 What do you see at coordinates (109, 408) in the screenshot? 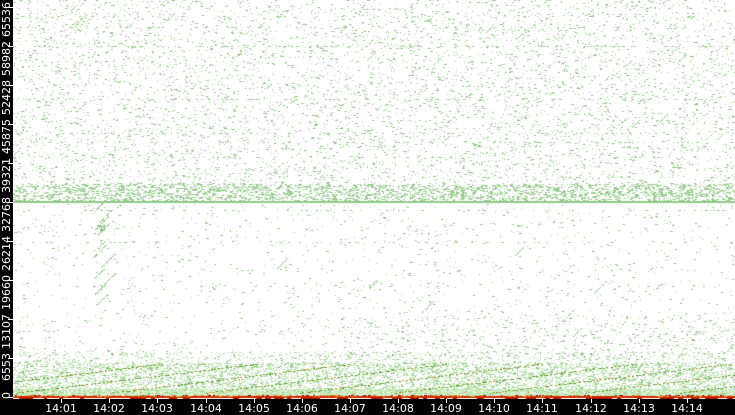
I see `x-axis-tick-label: 14:02` at bounding box center [109, 408].